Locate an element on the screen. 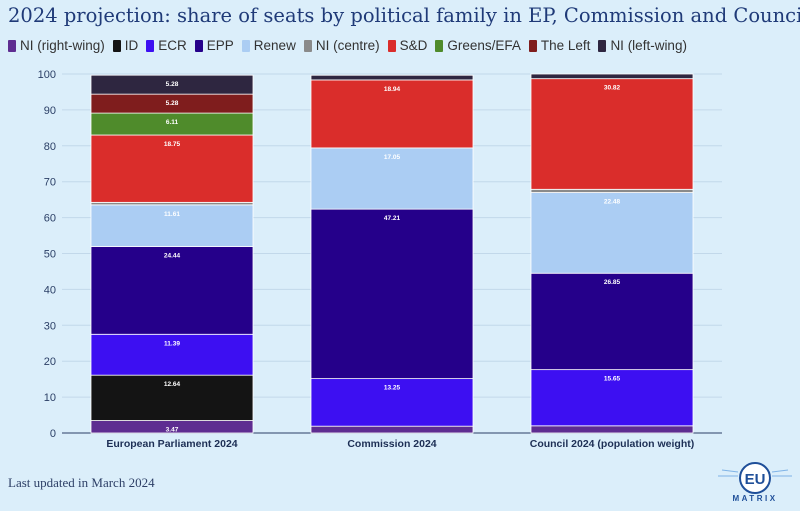 The image size is (800, 511). legend-item: Renew is located at coordinates (268, 45).